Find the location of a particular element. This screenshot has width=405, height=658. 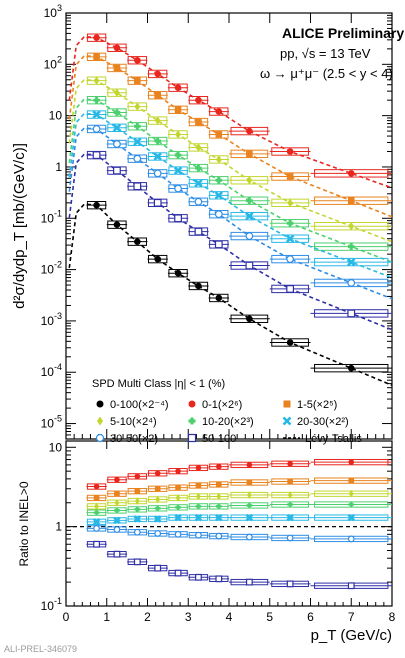

chart-subtitle-line-2: ω → μ⁺μ⁻ (2.5 < y < 4) is located at coordinates (326, 73).